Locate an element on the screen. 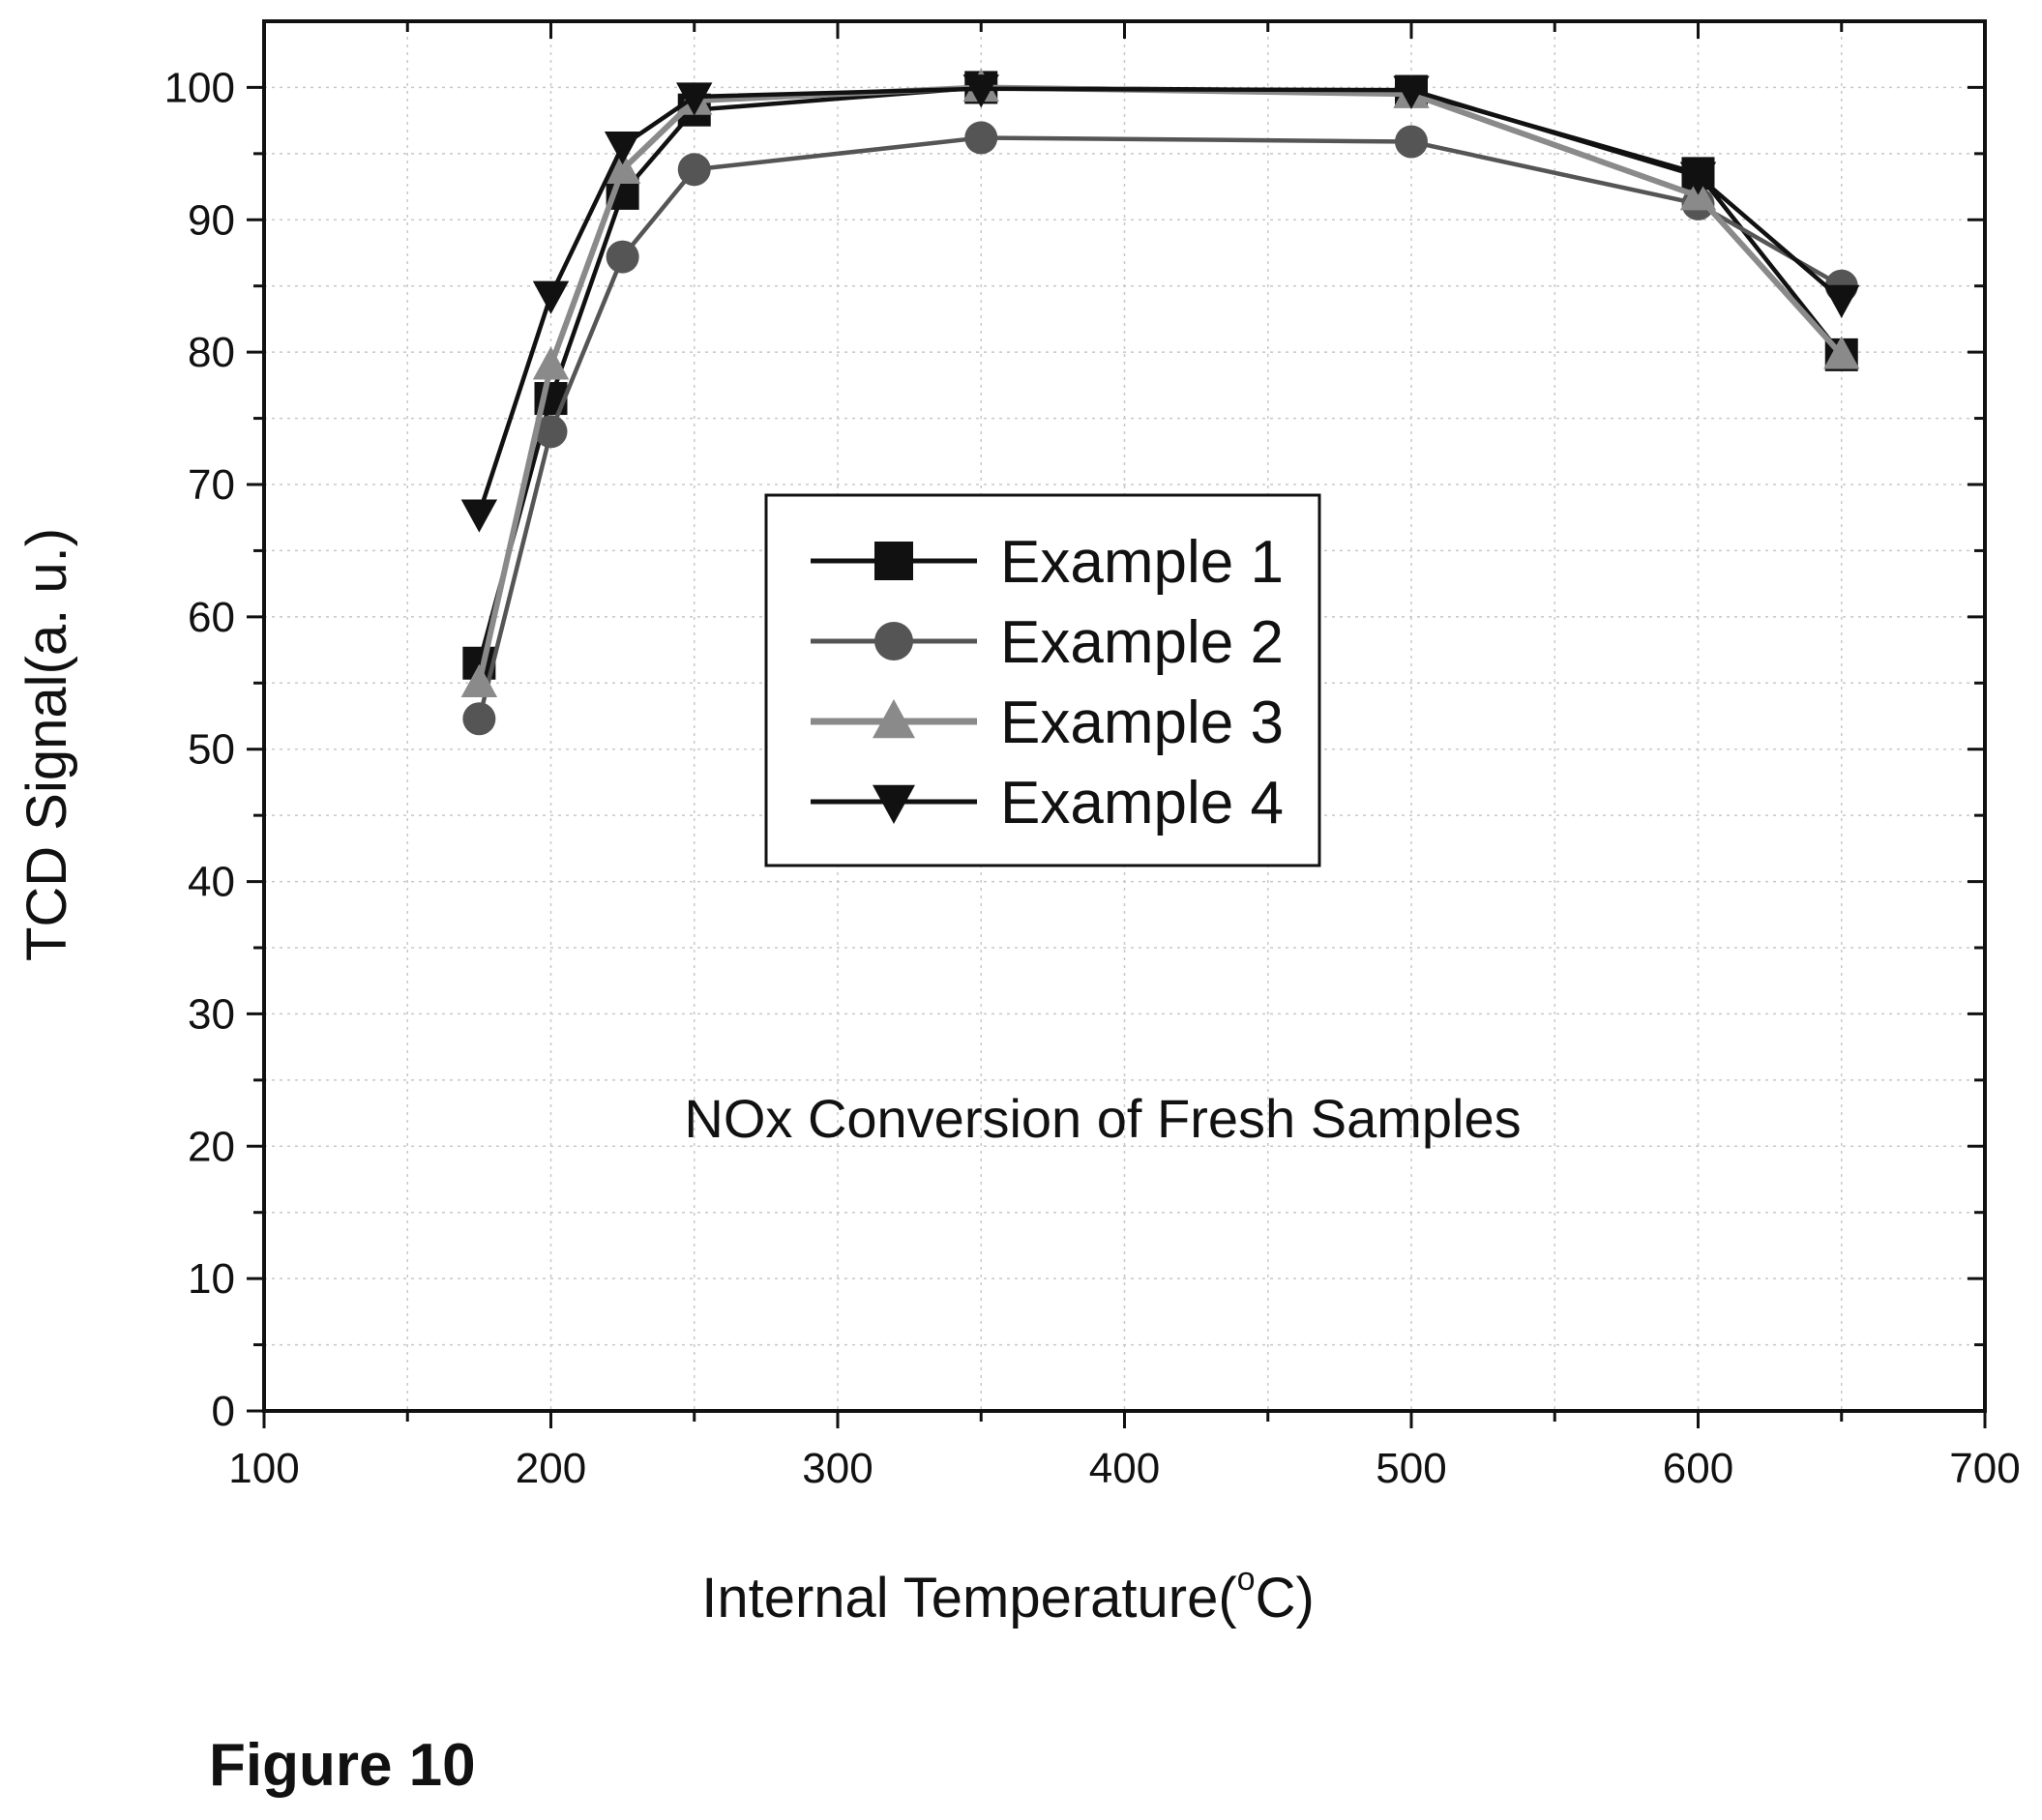 Image resolution: width=2042 pixels, height=1820 pixels. x-axis-title-degree: o is located at coordinates (1246, 1579).